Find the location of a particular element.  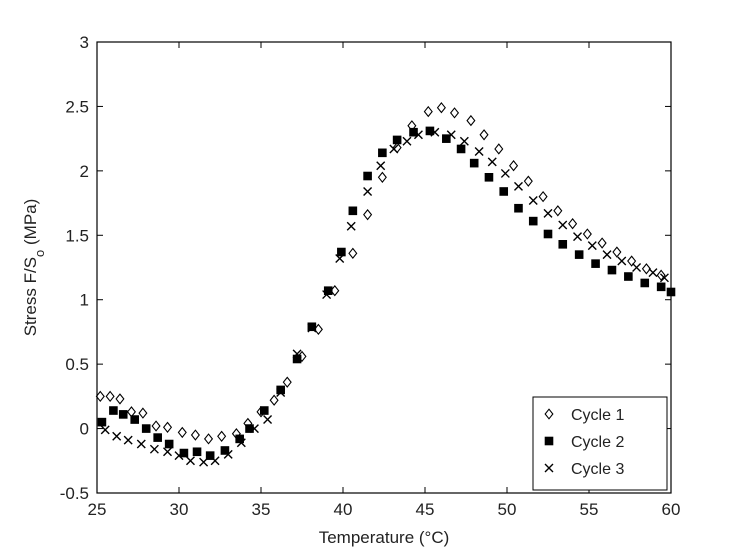

x-tick-label: 25 is located at coordinates (97, 509).